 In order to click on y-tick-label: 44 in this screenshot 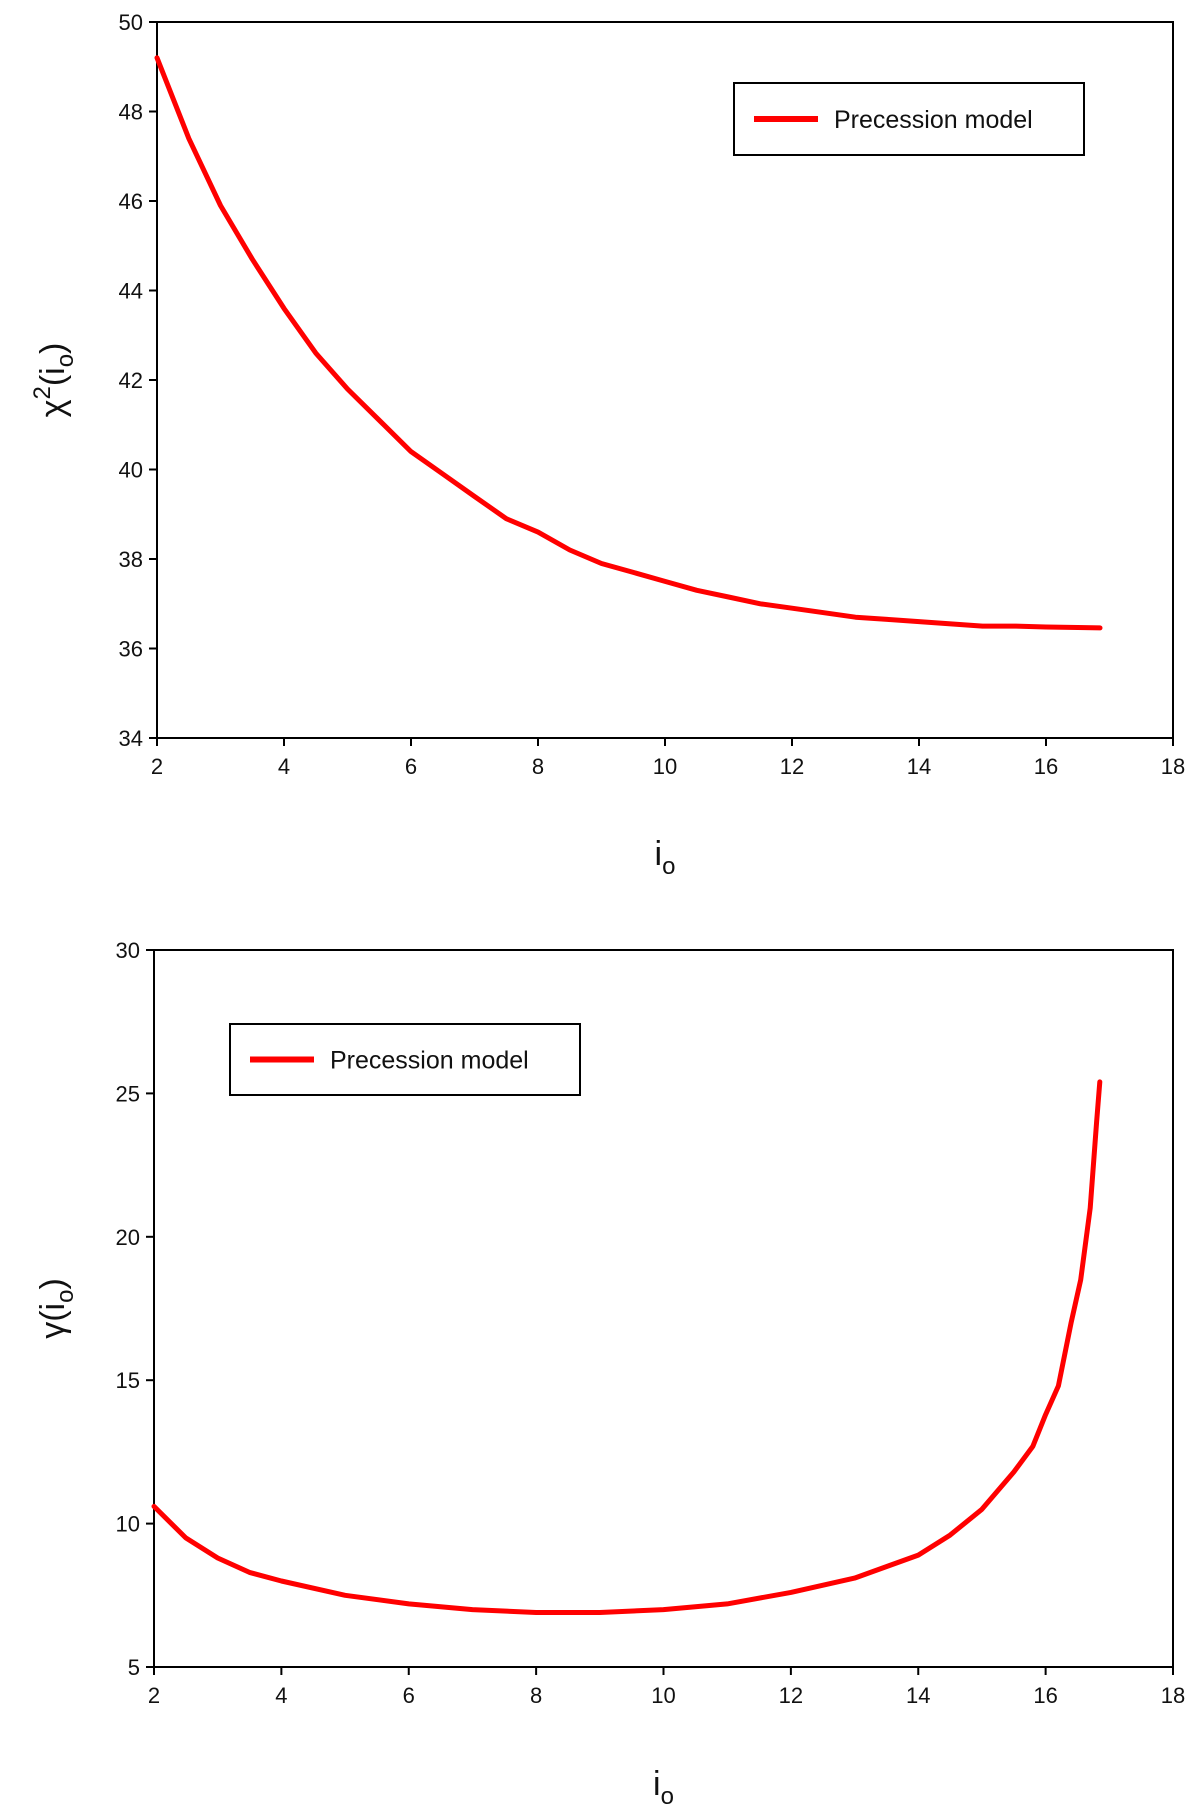, I will do `click(131, 291)`.